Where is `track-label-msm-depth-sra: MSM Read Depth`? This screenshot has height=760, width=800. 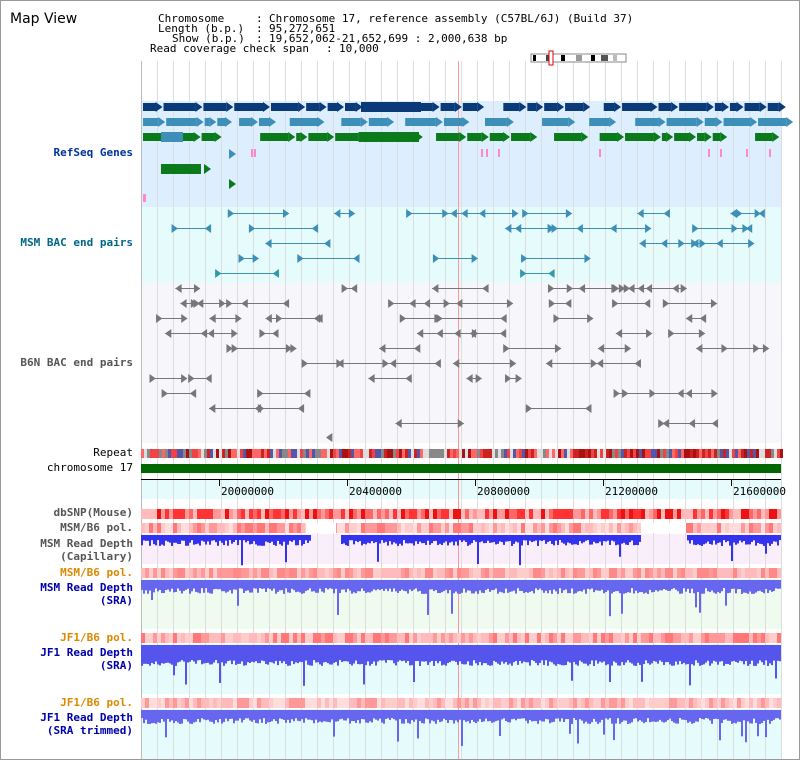
track-label-msm-depth-sra: MSM Read Depth is located at coordinates (86, 587).